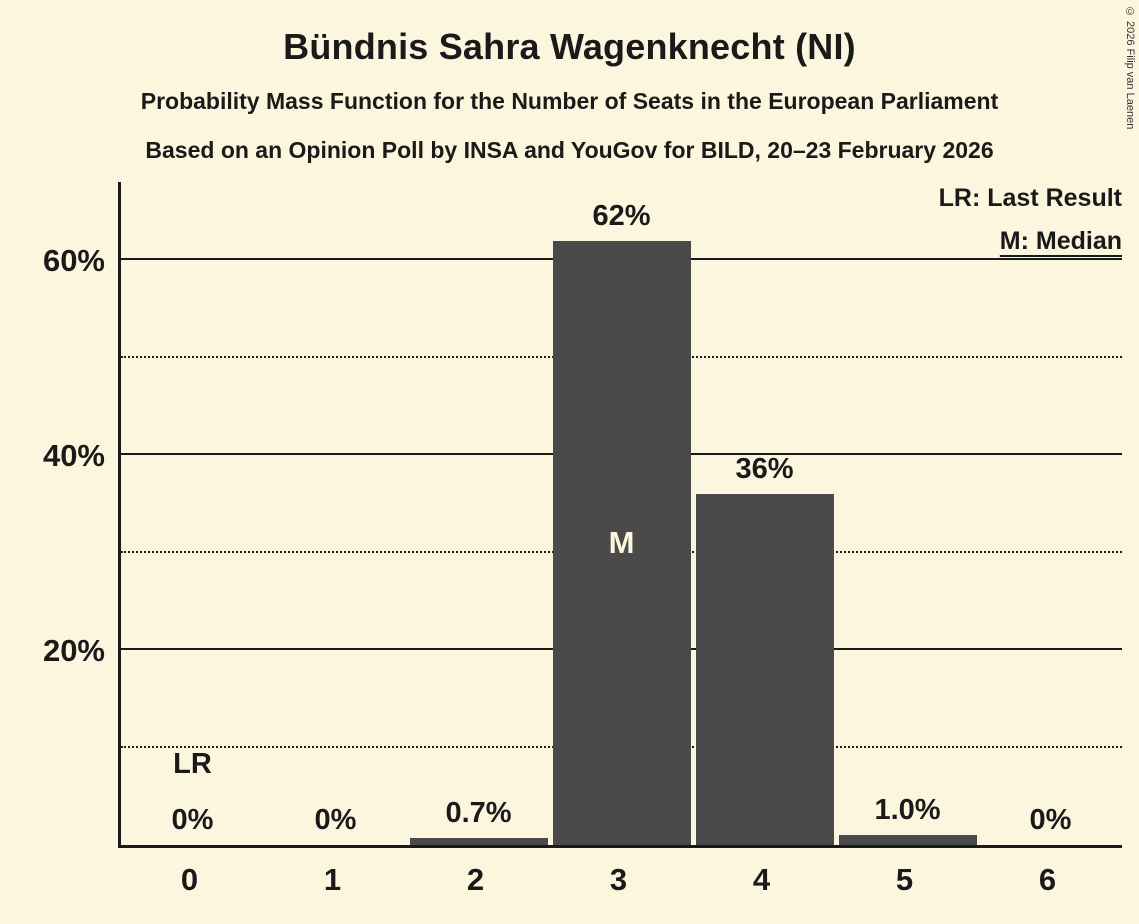 The image size is (1139, 924). Describe the element at coordinates (1060, 241) in the screenshot. I see `legend-median: M: Median` at that location.